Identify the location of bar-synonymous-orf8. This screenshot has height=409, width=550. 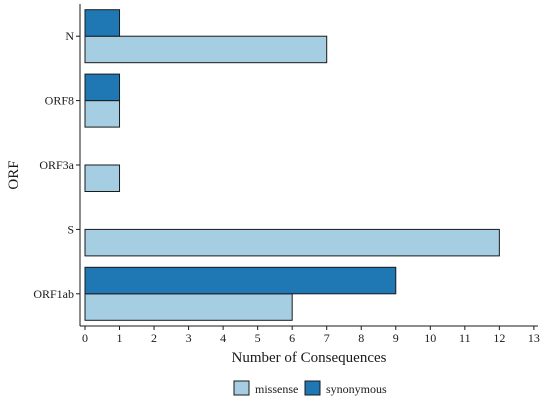
(102, 87).